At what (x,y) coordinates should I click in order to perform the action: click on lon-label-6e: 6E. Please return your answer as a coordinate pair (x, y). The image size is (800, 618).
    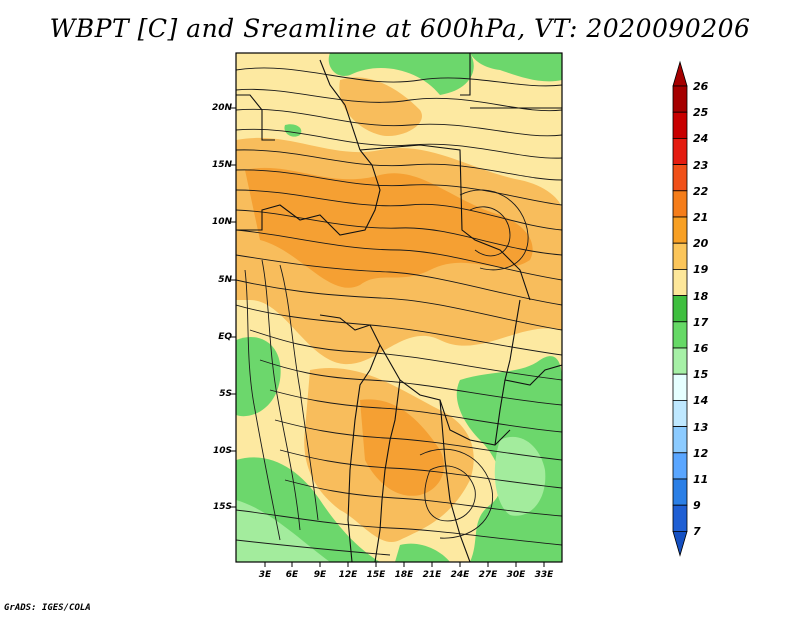
    Looking at the image, I should click on (292, 575).